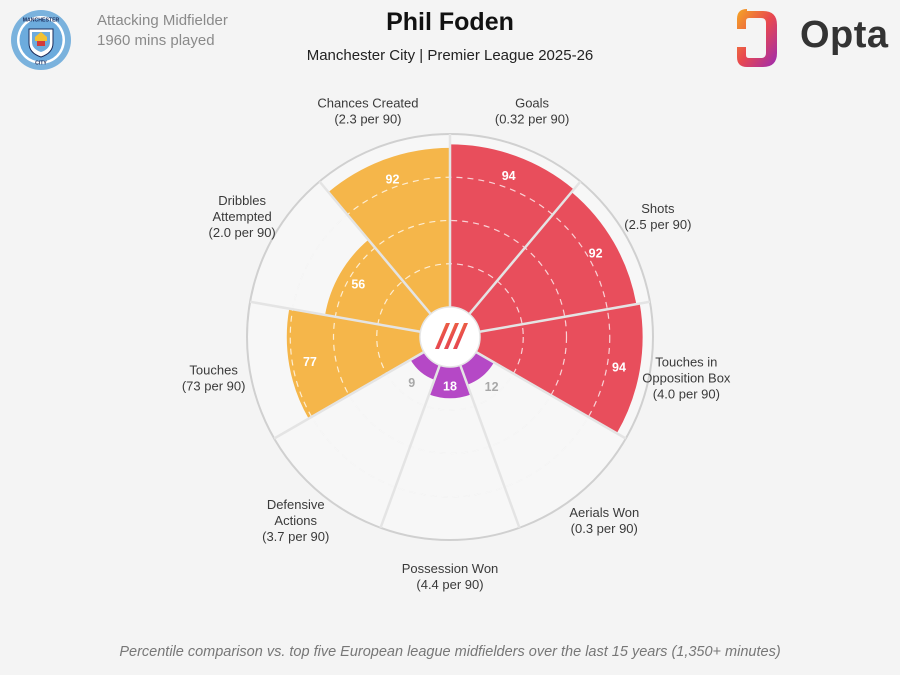 This screenshot has height=675, width=900. What do you see at coordinates (450, 387) in the screenshot?
I see `value-label-4: 18` at bounding box center [450, 387].